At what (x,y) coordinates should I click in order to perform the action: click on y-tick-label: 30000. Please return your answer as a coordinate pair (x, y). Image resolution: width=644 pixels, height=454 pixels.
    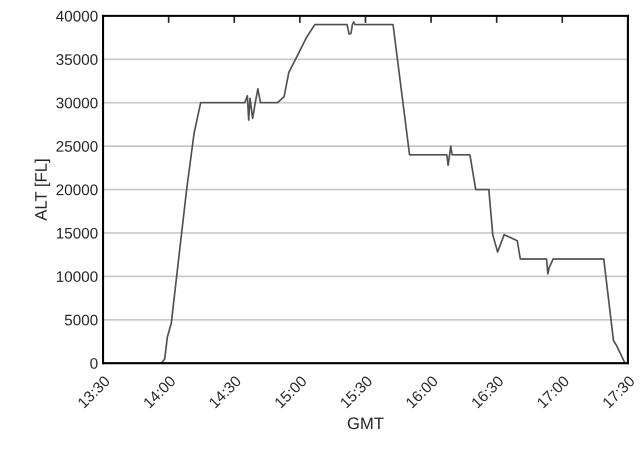
    Looking at the image, I should click on (77, 103).